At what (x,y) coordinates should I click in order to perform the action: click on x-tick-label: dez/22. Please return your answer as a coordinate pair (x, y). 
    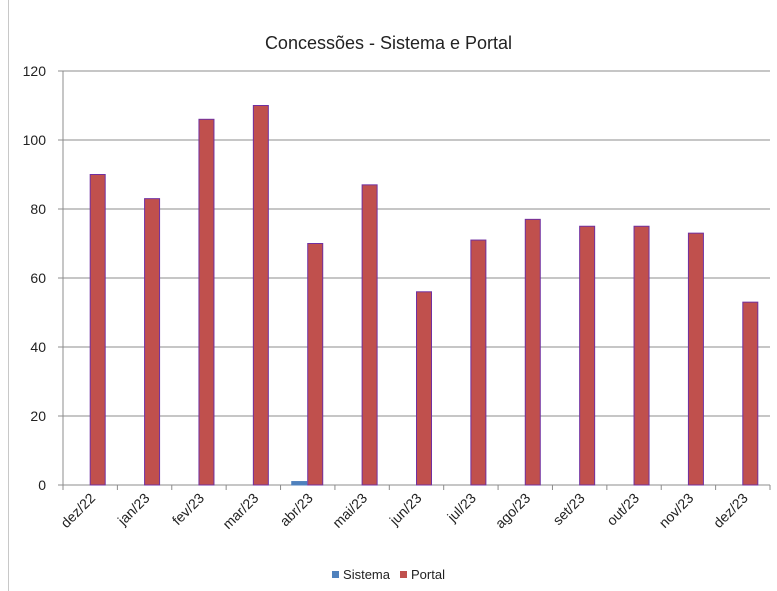
    Looking at the image, I should click on (77, 510).